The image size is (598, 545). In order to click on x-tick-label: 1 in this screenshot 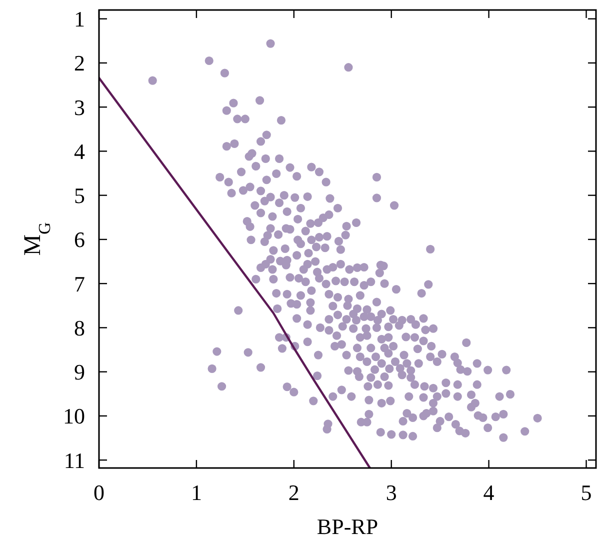, I will do `click(196, 492)`.